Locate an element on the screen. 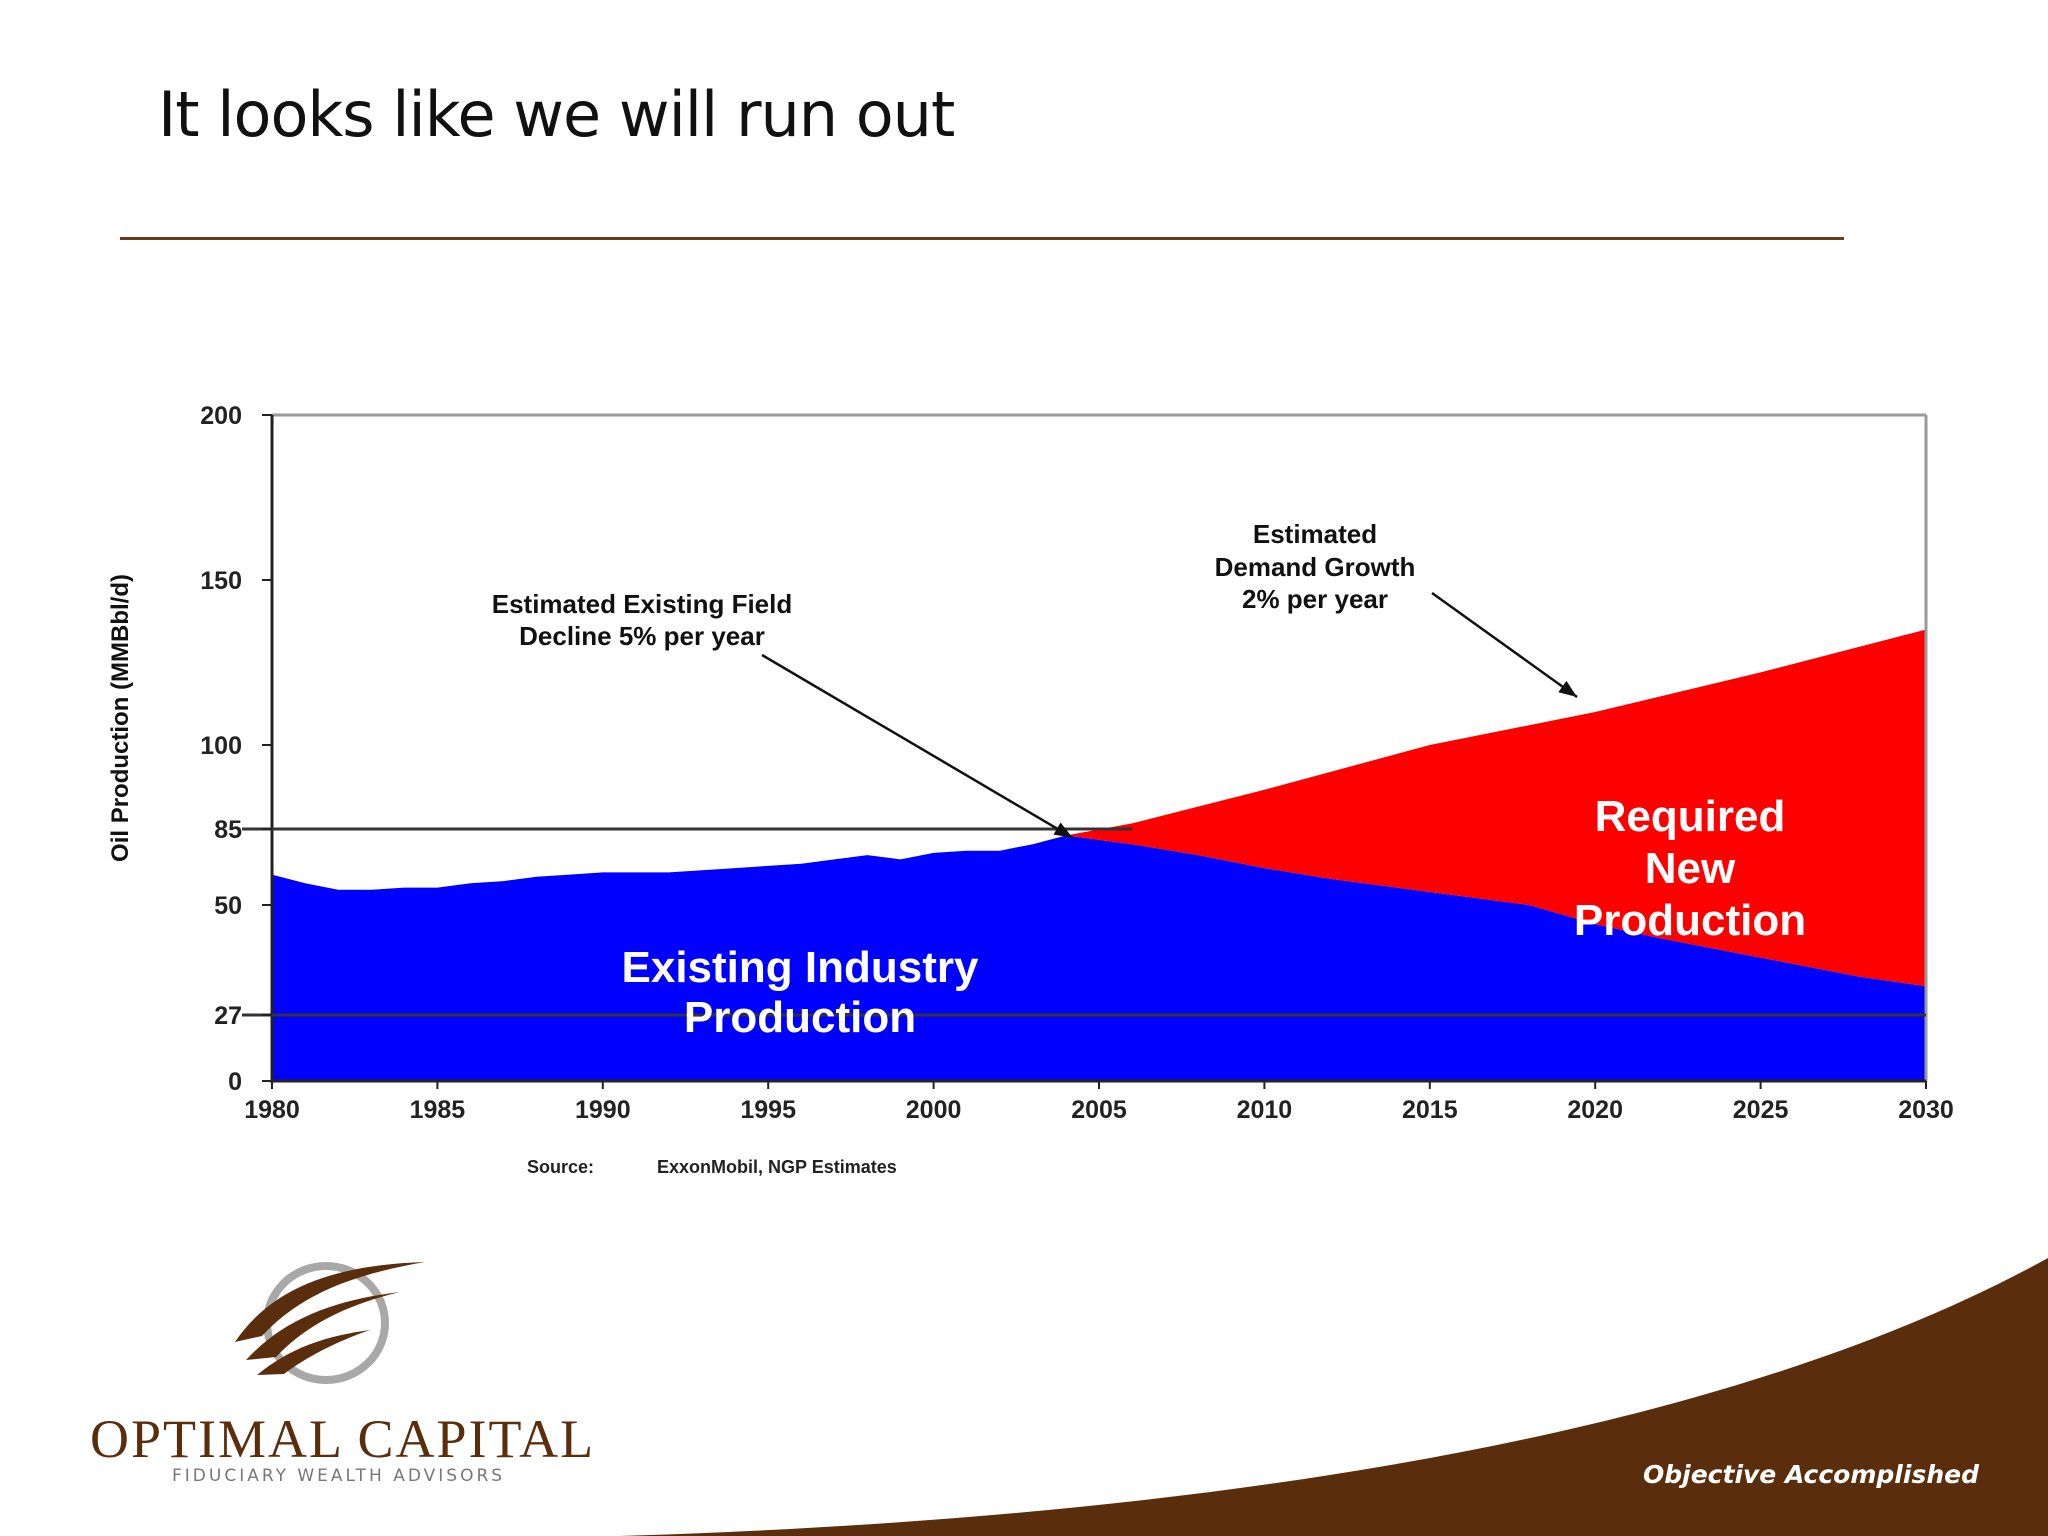 Image resolution: width=2048 pixels, height=1536 pixels. x-tick-label: 2020 is located at coordinates (1595, 1110).